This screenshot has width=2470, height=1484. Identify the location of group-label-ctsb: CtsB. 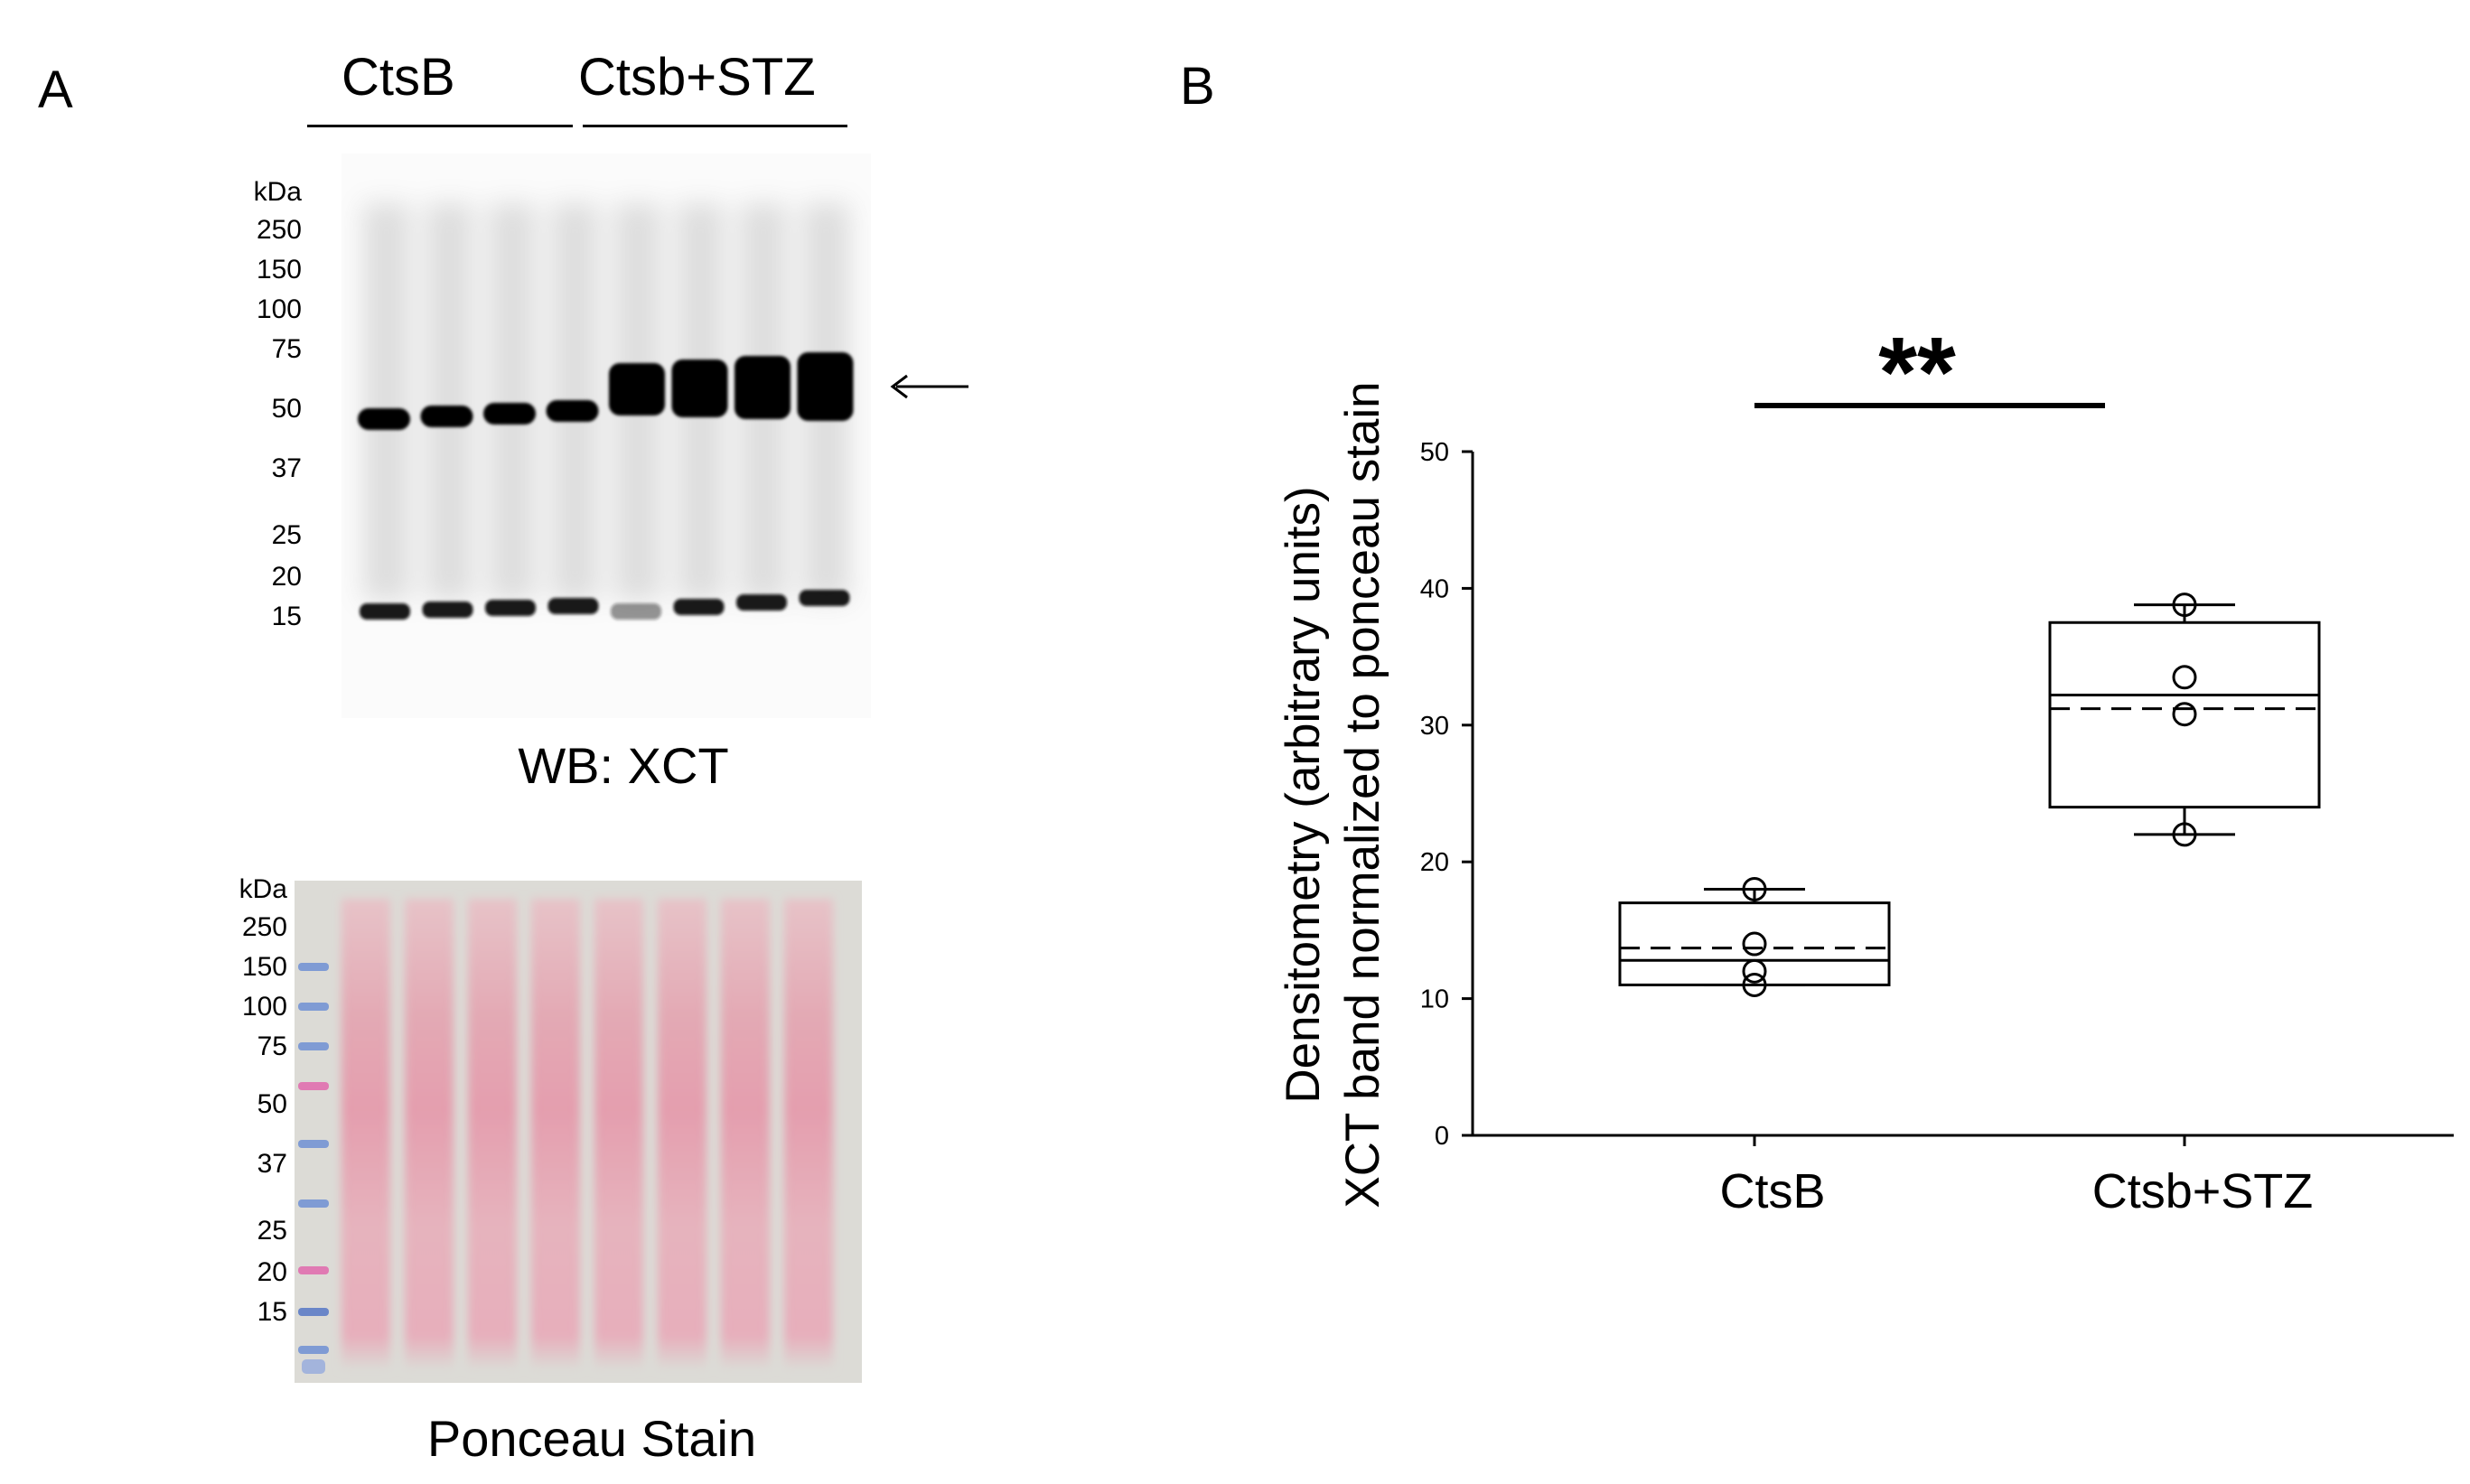
(398, 77).